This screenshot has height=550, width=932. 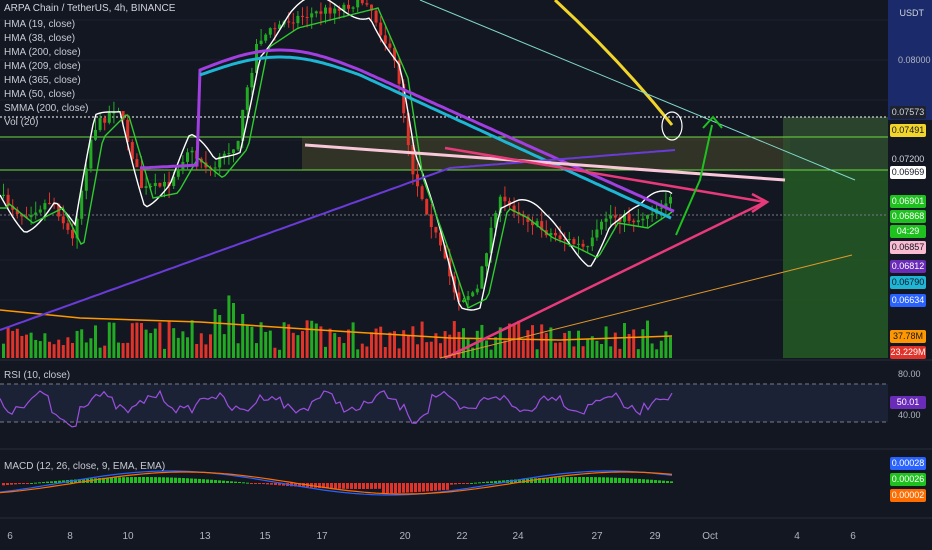 I want to click on macd-legend: MACD (12, 26, close, 9, EMA, EMA), so click(x=85, y=466).